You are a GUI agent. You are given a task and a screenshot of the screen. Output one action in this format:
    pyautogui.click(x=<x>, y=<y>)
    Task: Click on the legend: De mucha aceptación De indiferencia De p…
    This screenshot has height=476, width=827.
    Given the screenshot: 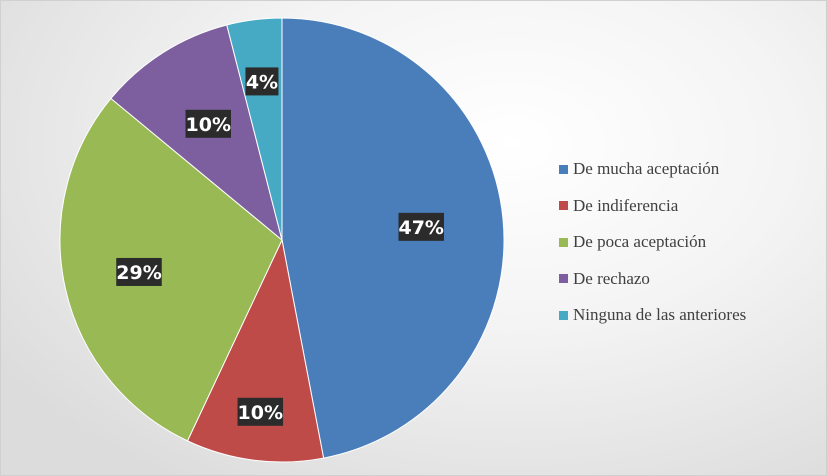 What is the action you would take?
    pyautogui.click(x=684, y=241)
    